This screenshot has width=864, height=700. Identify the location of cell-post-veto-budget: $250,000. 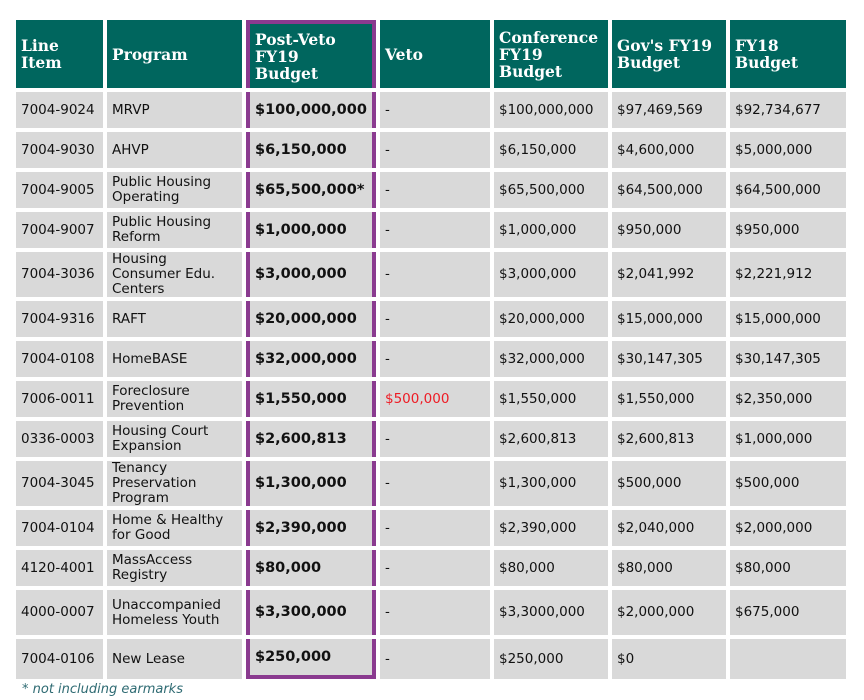
(311, 659).